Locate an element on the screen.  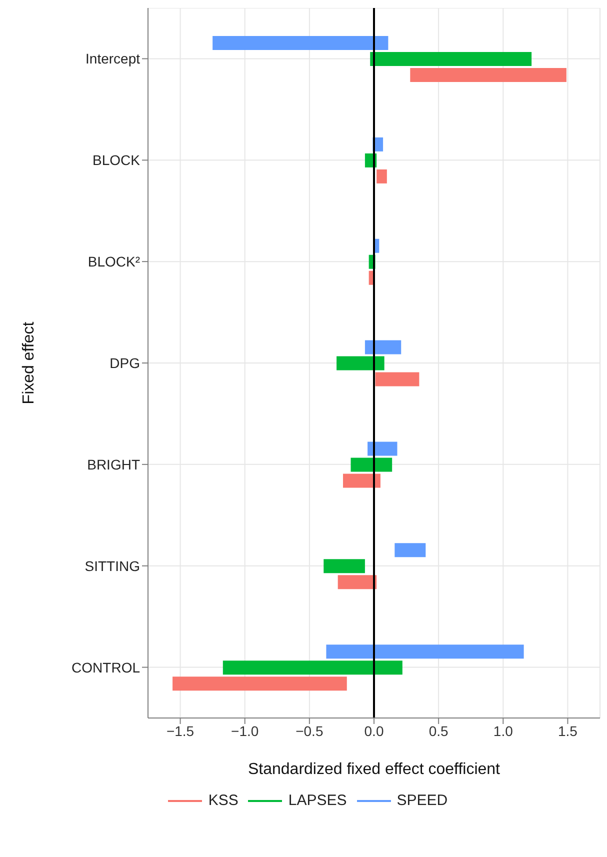
y-tick-label: DPG is located at coordinates (125, 362).